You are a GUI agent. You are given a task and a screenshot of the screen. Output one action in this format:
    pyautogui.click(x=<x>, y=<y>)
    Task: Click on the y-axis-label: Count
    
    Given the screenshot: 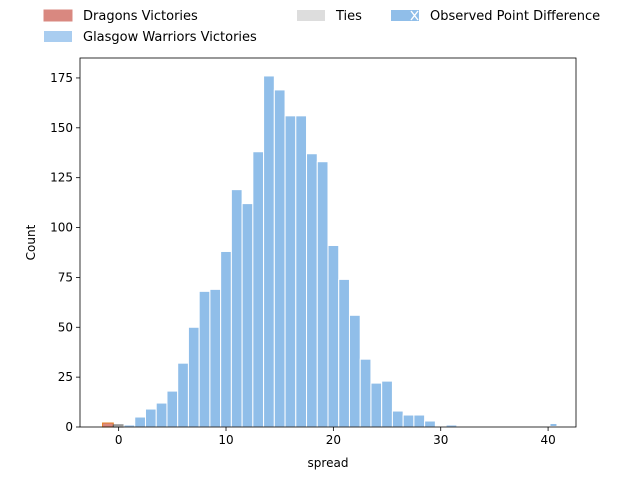 What is the action you would take?
    pyautogui.click(x=31, y=242)
    